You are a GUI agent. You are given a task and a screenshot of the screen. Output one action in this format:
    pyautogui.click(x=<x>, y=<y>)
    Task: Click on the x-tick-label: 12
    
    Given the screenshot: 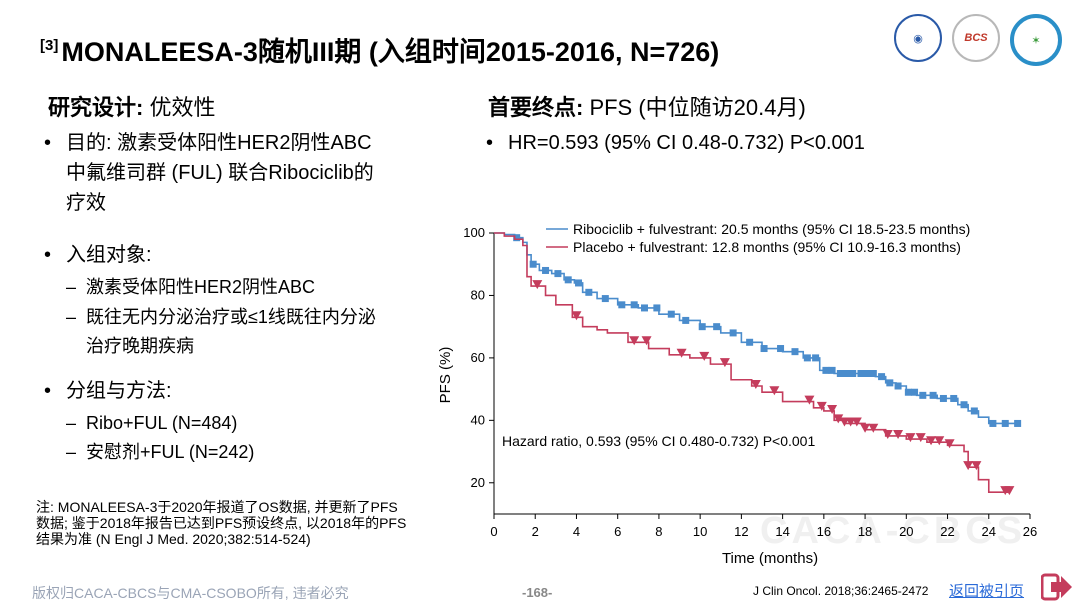 What is the action you would take?
    pyautogui.click(x=741, y=531)
    